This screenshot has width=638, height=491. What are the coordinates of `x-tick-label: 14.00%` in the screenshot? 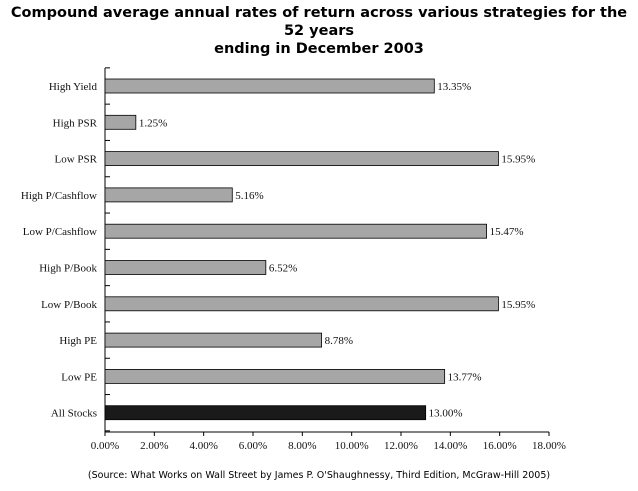 It's located at (450, 446).